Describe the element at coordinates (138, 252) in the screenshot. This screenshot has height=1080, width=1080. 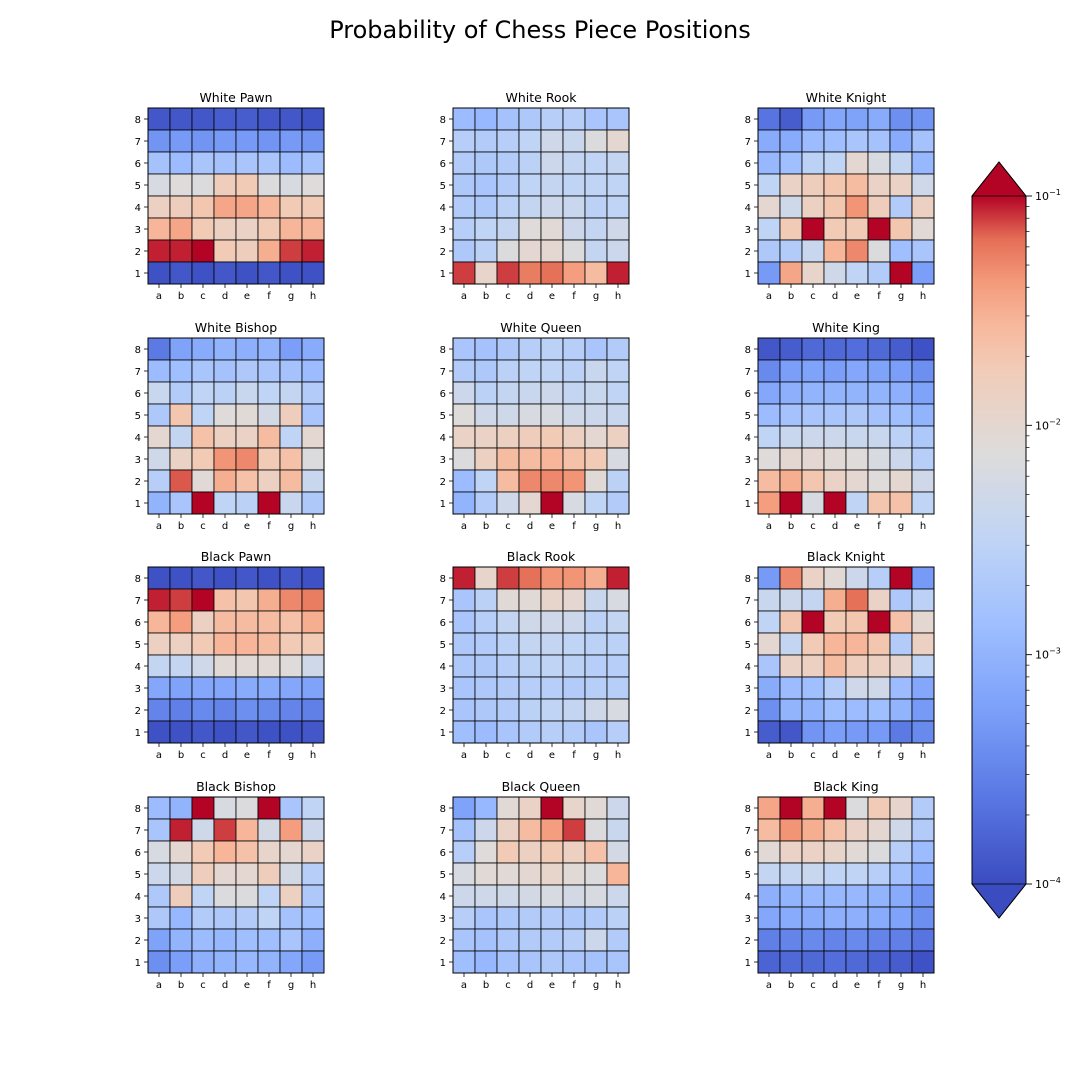
I see `y-tick-label: 2` at that location.